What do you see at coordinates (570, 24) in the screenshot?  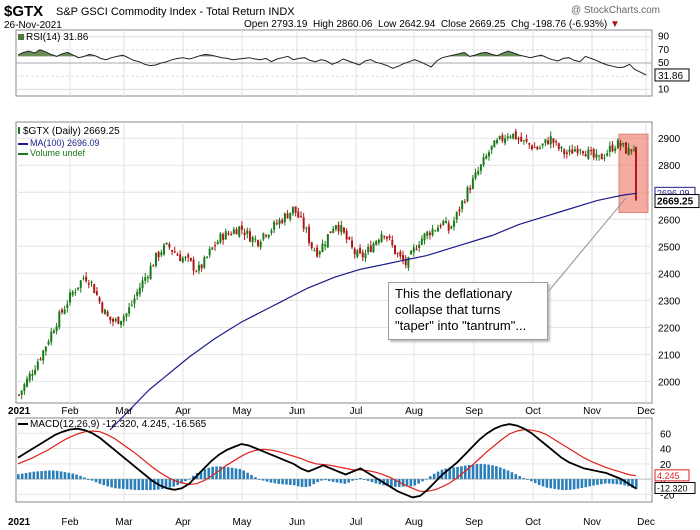 I see `change-value: -198.76 (-6.93%)` at bounding box center [570, 24].